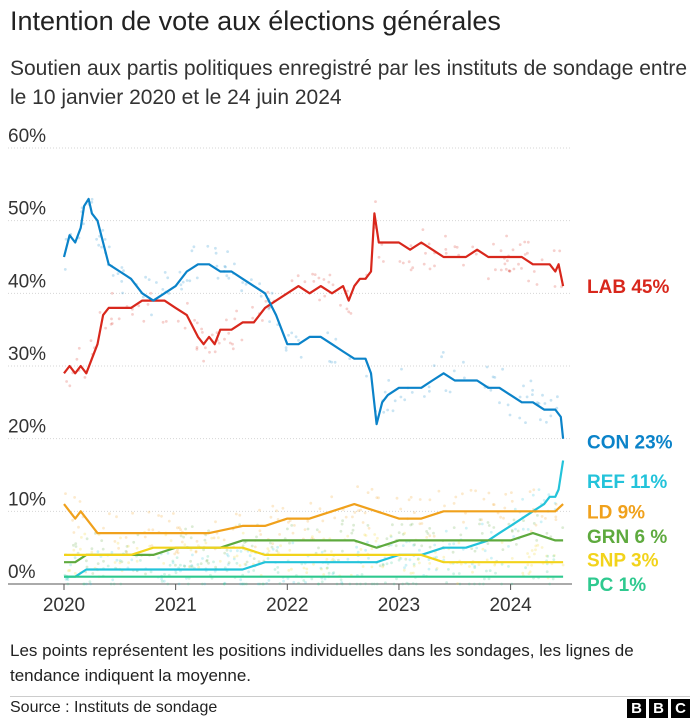 The image size is (700, 723). What do you see at coordinates (399, 605) in the screenshot?
I see `x-tick-label: 2023` at bounding box center [399, 605].